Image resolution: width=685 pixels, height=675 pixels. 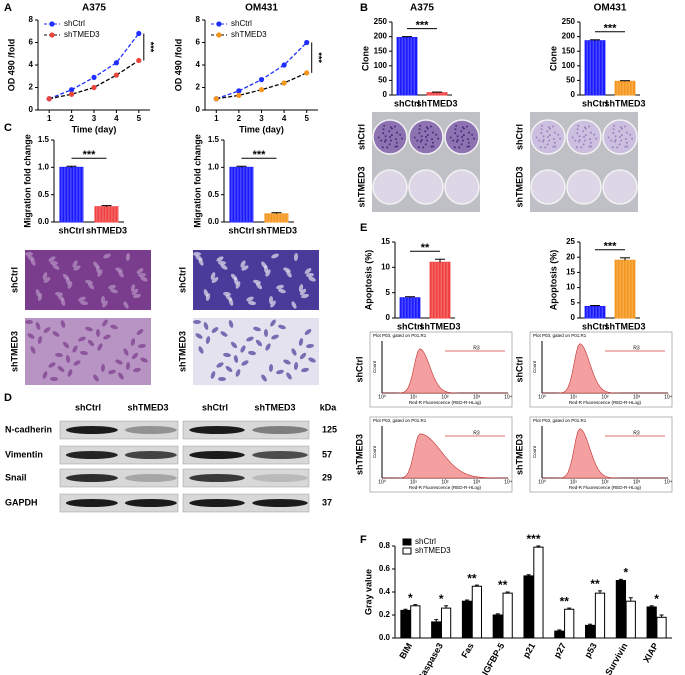 I want to click on panel-letter: E, so click(x=363, y=228).